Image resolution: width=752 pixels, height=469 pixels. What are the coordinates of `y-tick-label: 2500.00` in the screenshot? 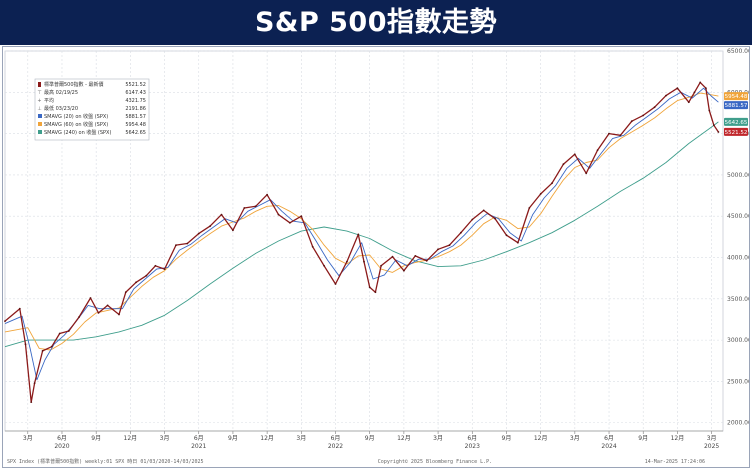 It's located at (738, 381).